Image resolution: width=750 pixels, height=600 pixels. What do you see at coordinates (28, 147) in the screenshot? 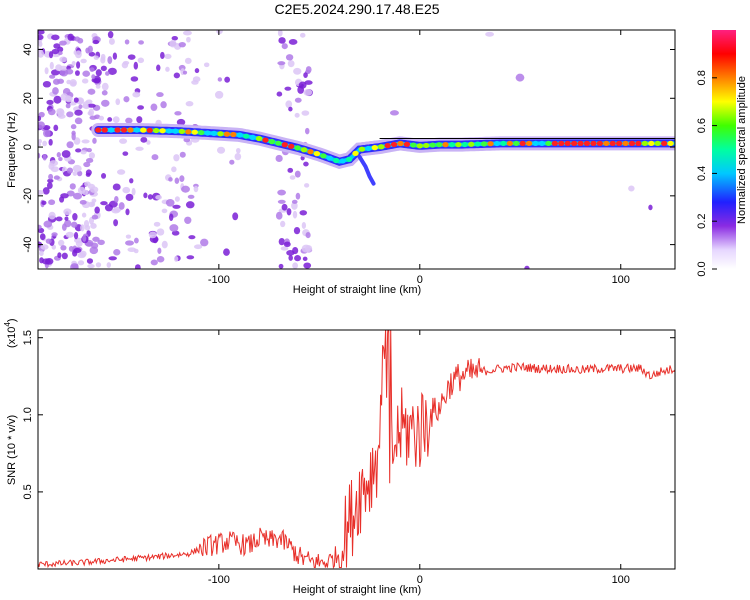
I see `spectrogram-ytick-label: 0` at bounding box center [28, 147].